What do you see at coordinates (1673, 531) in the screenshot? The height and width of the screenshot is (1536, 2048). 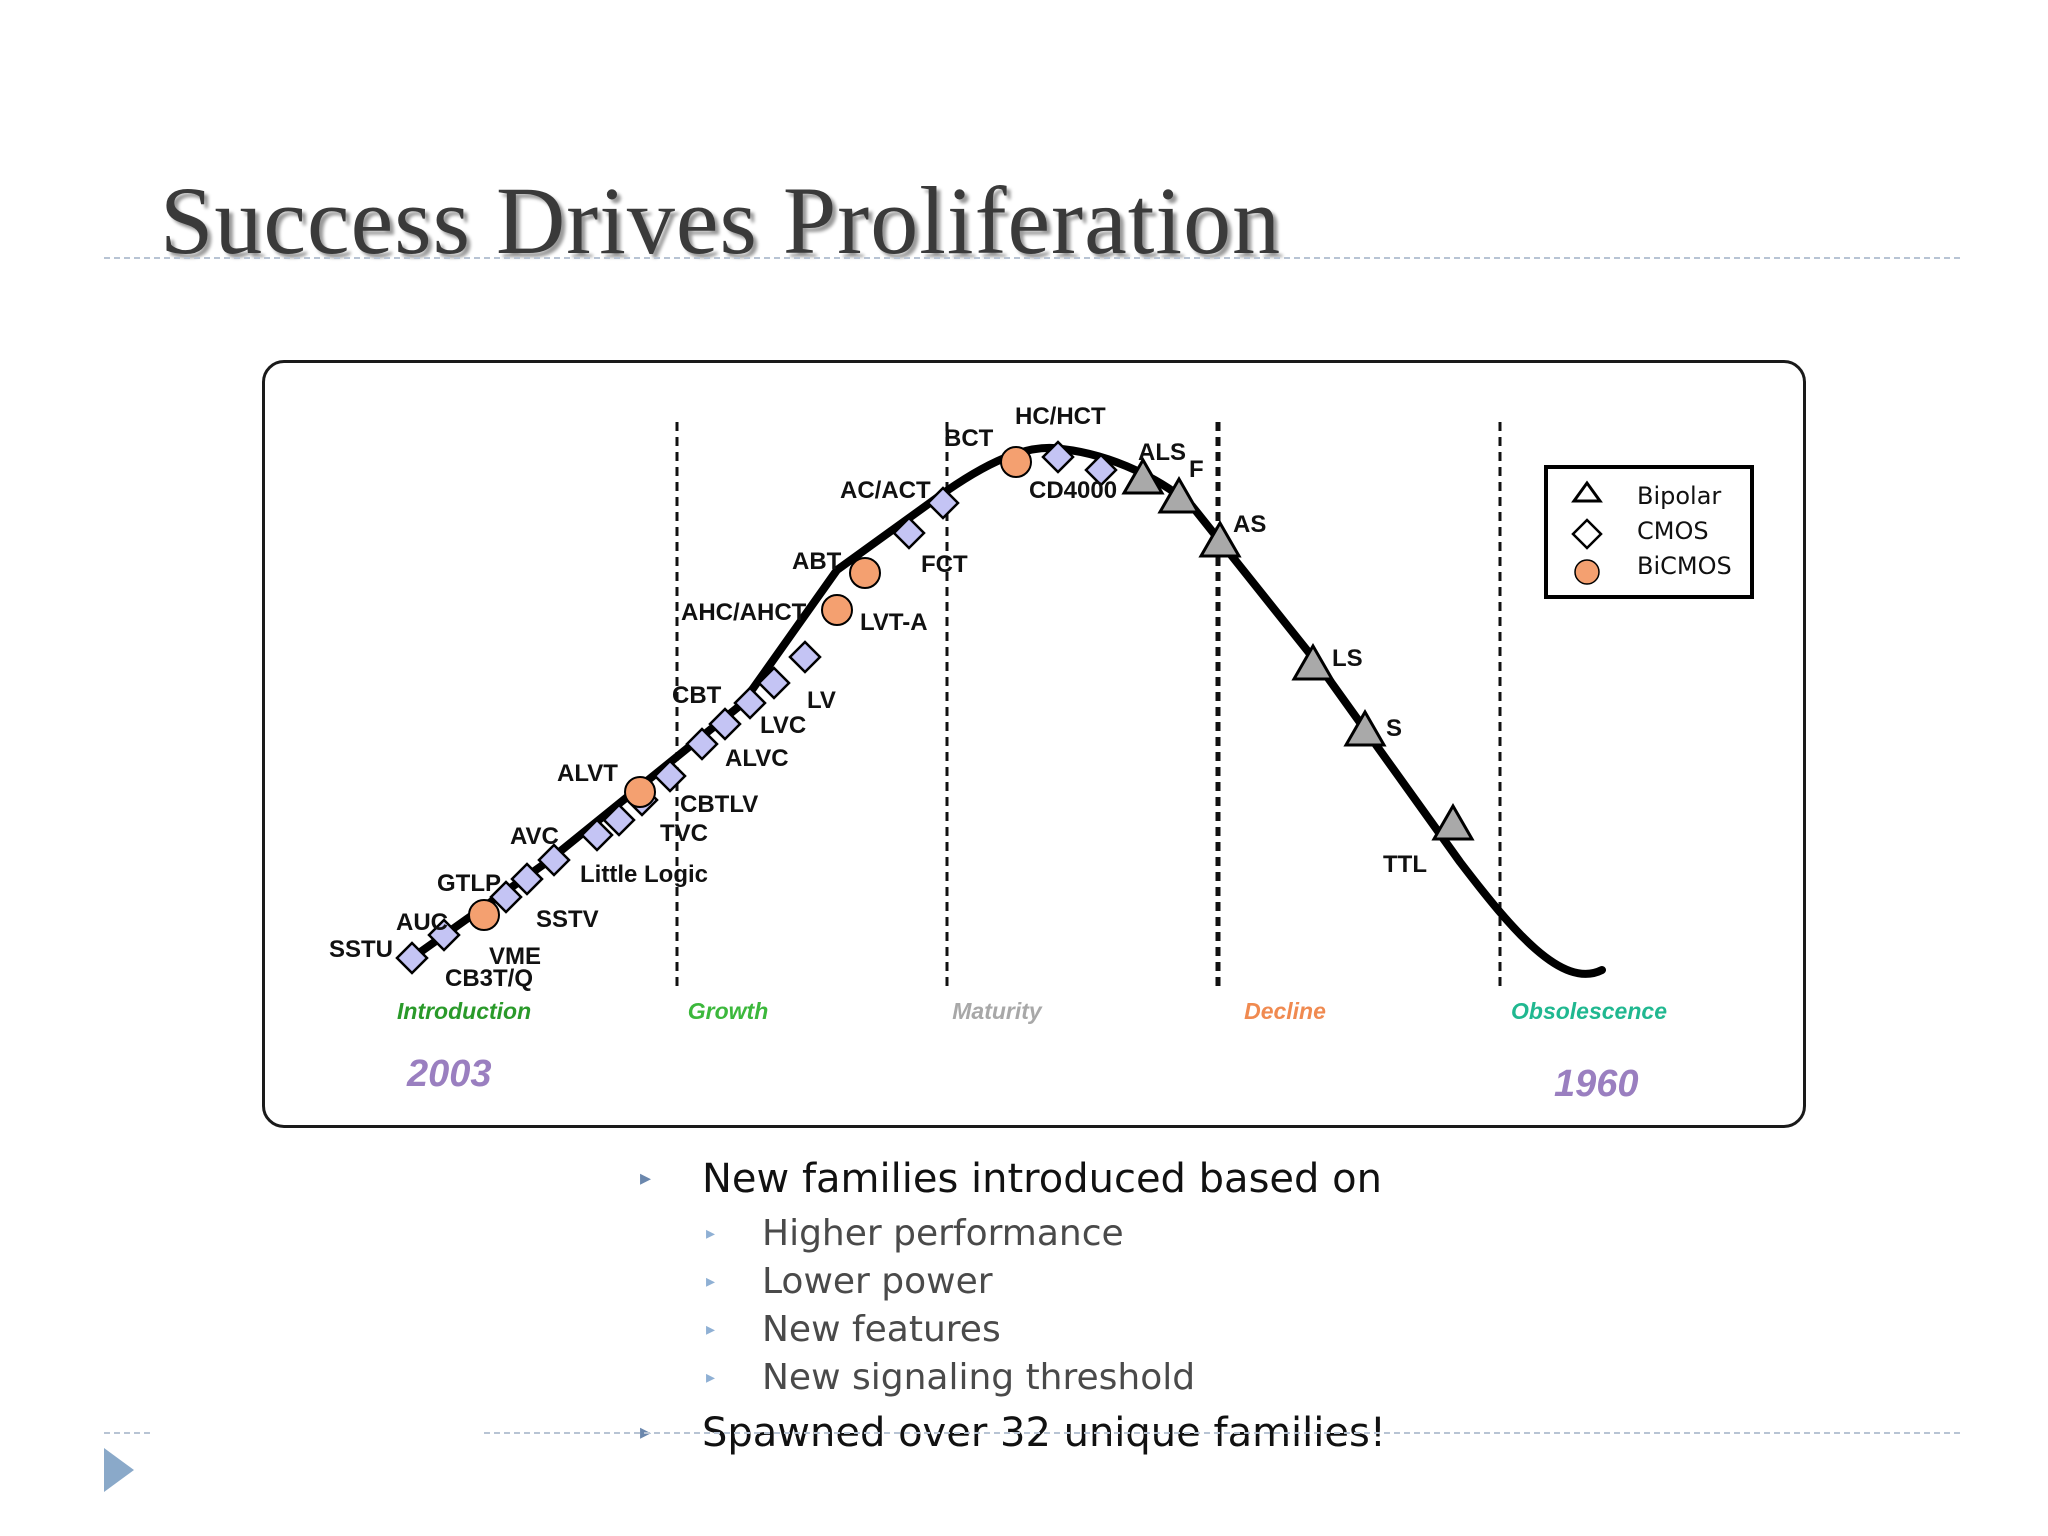 I see `legend-label-cmos: CMOS` at bounding box center [1673, 531].